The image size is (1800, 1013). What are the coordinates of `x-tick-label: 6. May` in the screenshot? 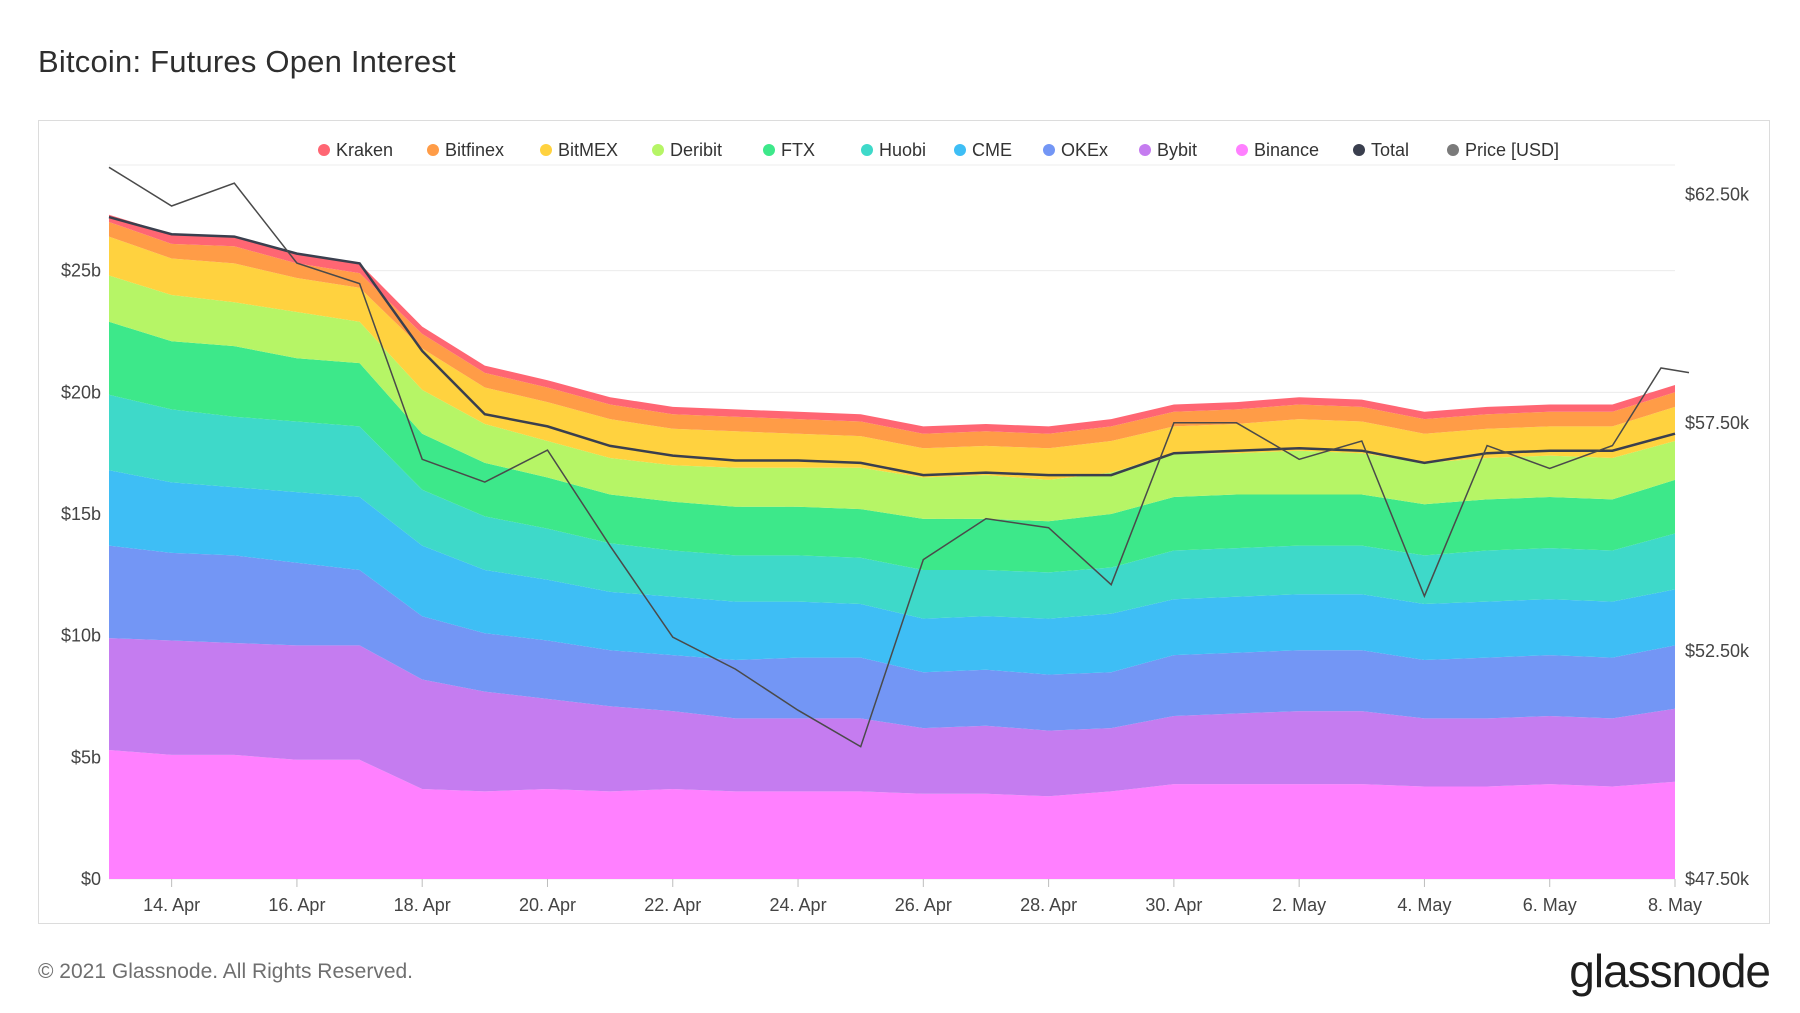 It's located at (1550, 905).